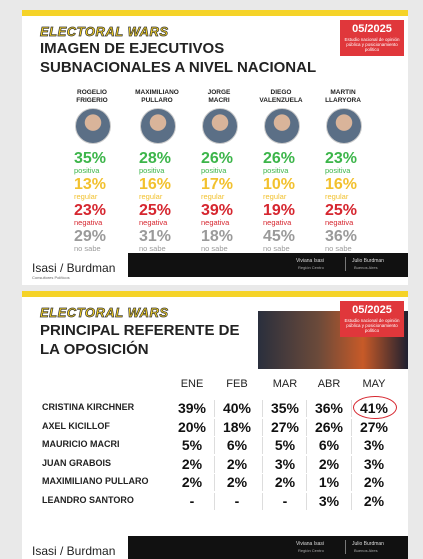 The image size is (423, 559). What do you see at coordinates (285, 384) in the screenshot?
I see `month: MAR` at bounding box center [285, 384].